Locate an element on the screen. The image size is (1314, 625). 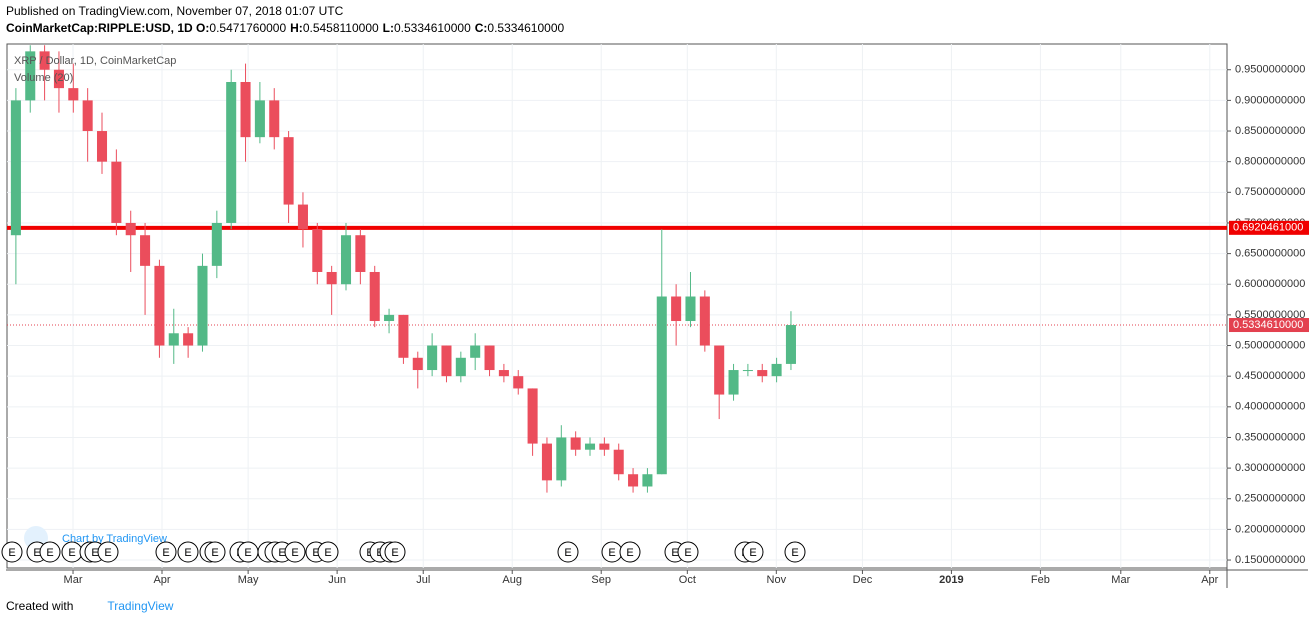
ohlc-key: C: is located at coordinates (481, 28).